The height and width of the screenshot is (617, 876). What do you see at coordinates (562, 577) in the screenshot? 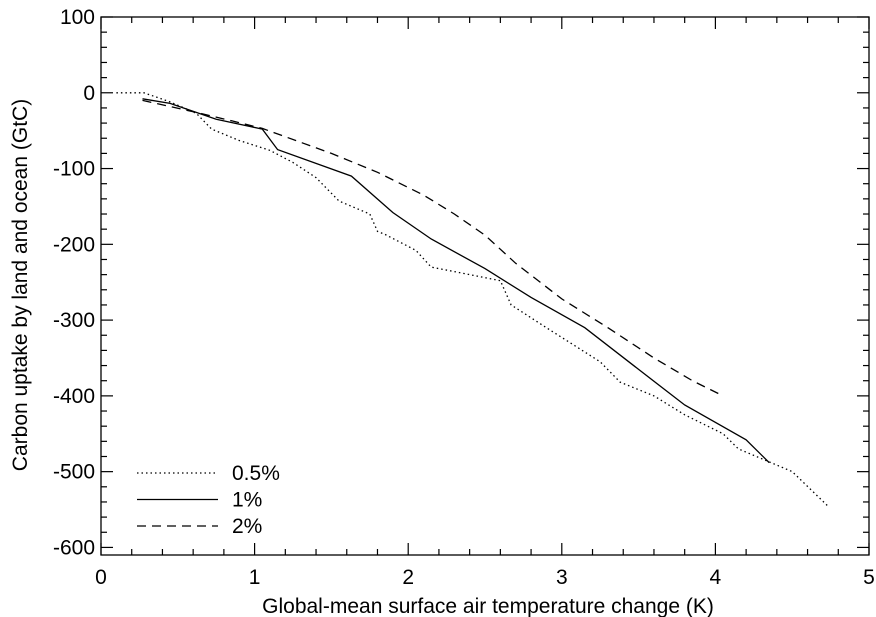
I see `x-tick-label: 3` at bounding box center [562, 577].